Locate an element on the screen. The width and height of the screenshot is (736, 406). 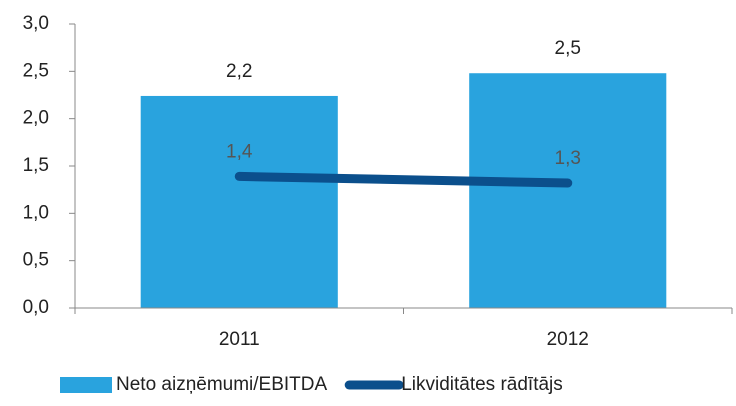
line-value-label: 1,3 is located at coordinates (568, 158).